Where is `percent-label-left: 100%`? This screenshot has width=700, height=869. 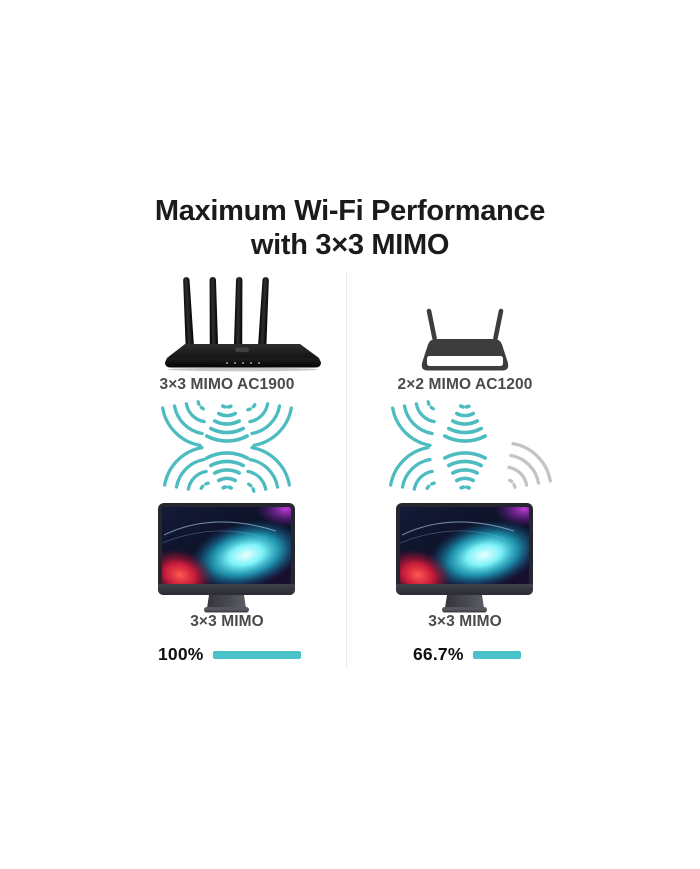
percent-label-left: 100% is located at coordinates (181, 653).